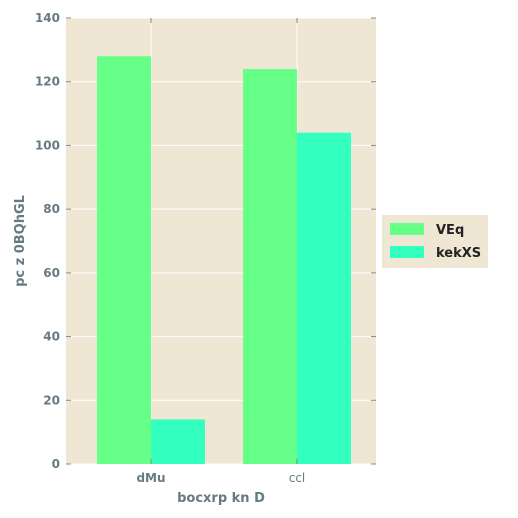  What do you see at coordinates (20, 241) in the screenshot?
I see `y-axis-label: pc z 0BQhGL` at bounding box center [20, 241].